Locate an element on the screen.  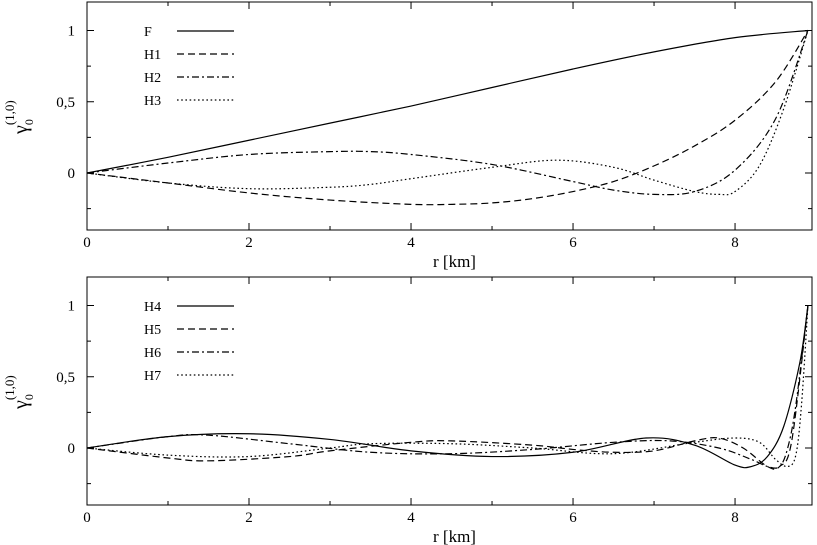
legend-label-h5: H5 is located at coordinates (152, 330).